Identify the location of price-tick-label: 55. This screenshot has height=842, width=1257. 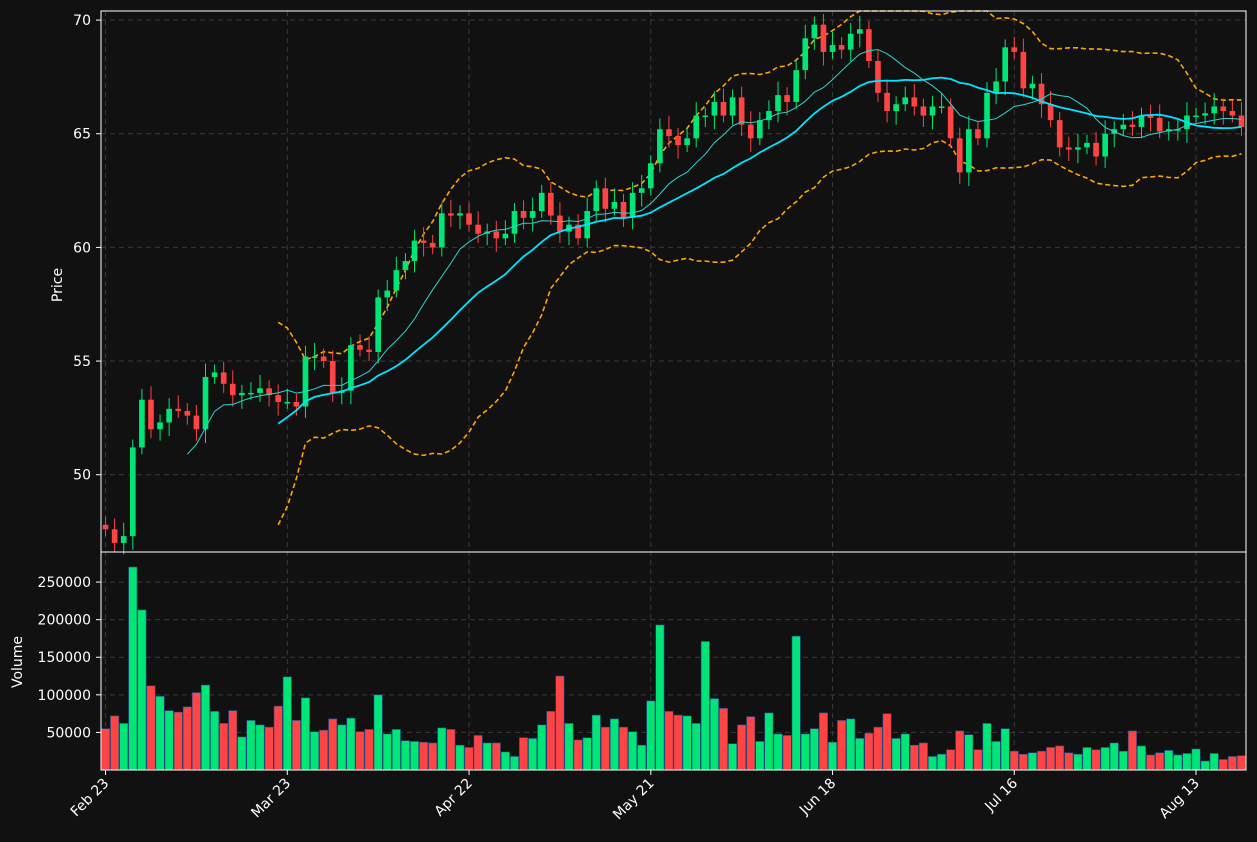
(82, 362).